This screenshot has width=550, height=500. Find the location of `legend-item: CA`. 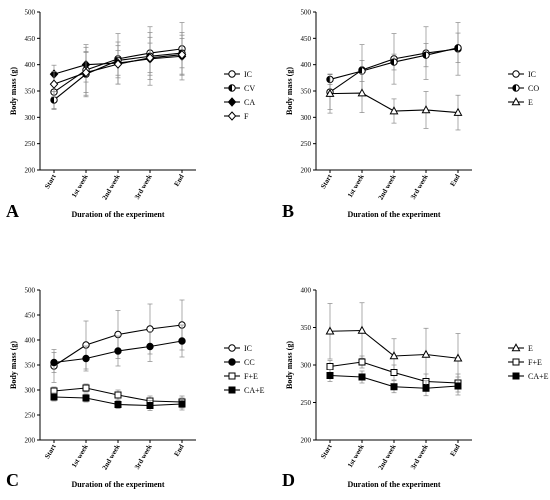

legend-item: CA is located at coordinates (239, 102).